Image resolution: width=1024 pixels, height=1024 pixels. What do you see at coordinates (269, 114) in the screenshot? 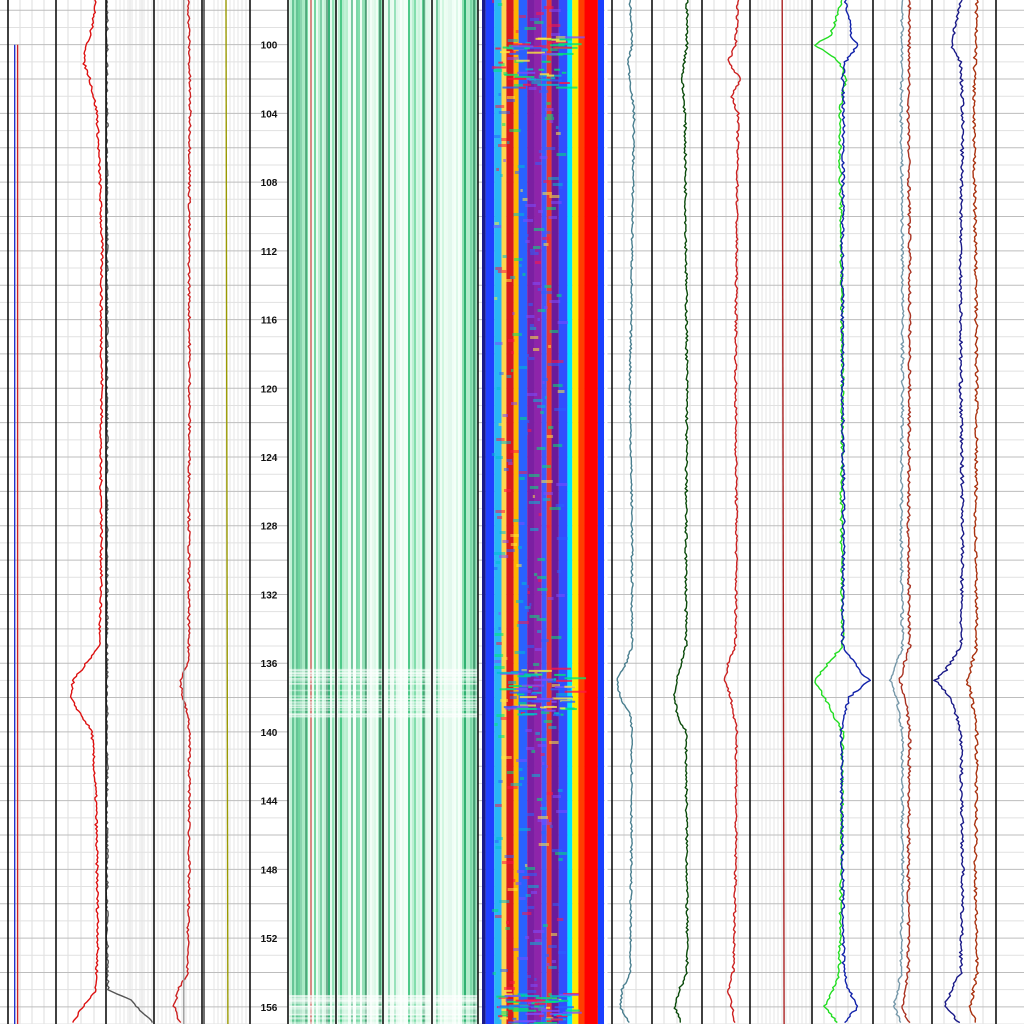
I see `depth-tick-label: 104` at bounding box center [269, 114].